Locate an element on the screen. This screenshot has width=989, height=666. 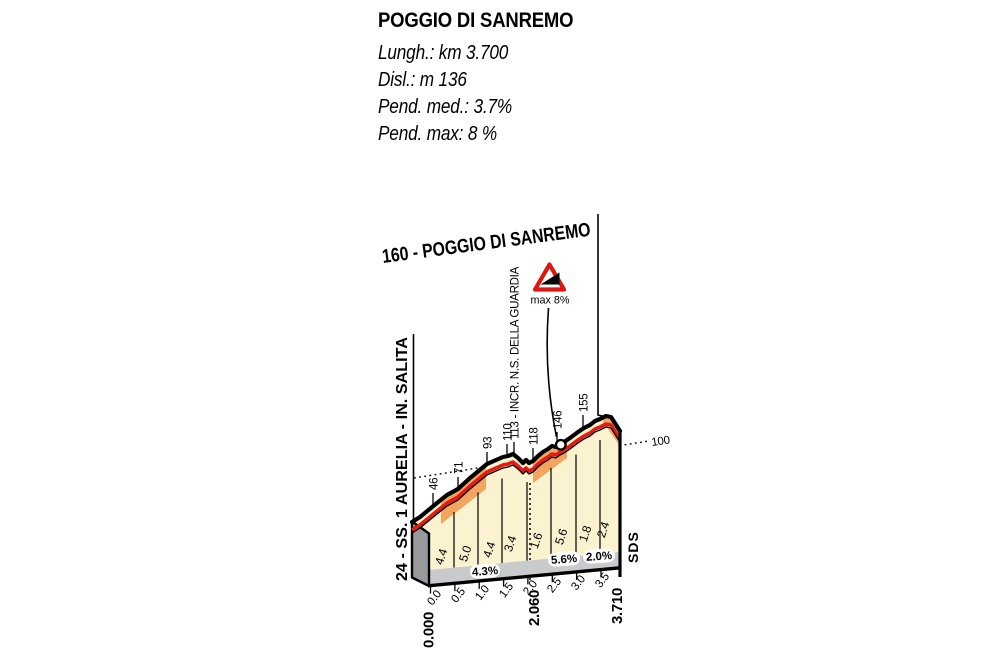
xtick-3-0: 3.0 is located at coordinates (578, 583).